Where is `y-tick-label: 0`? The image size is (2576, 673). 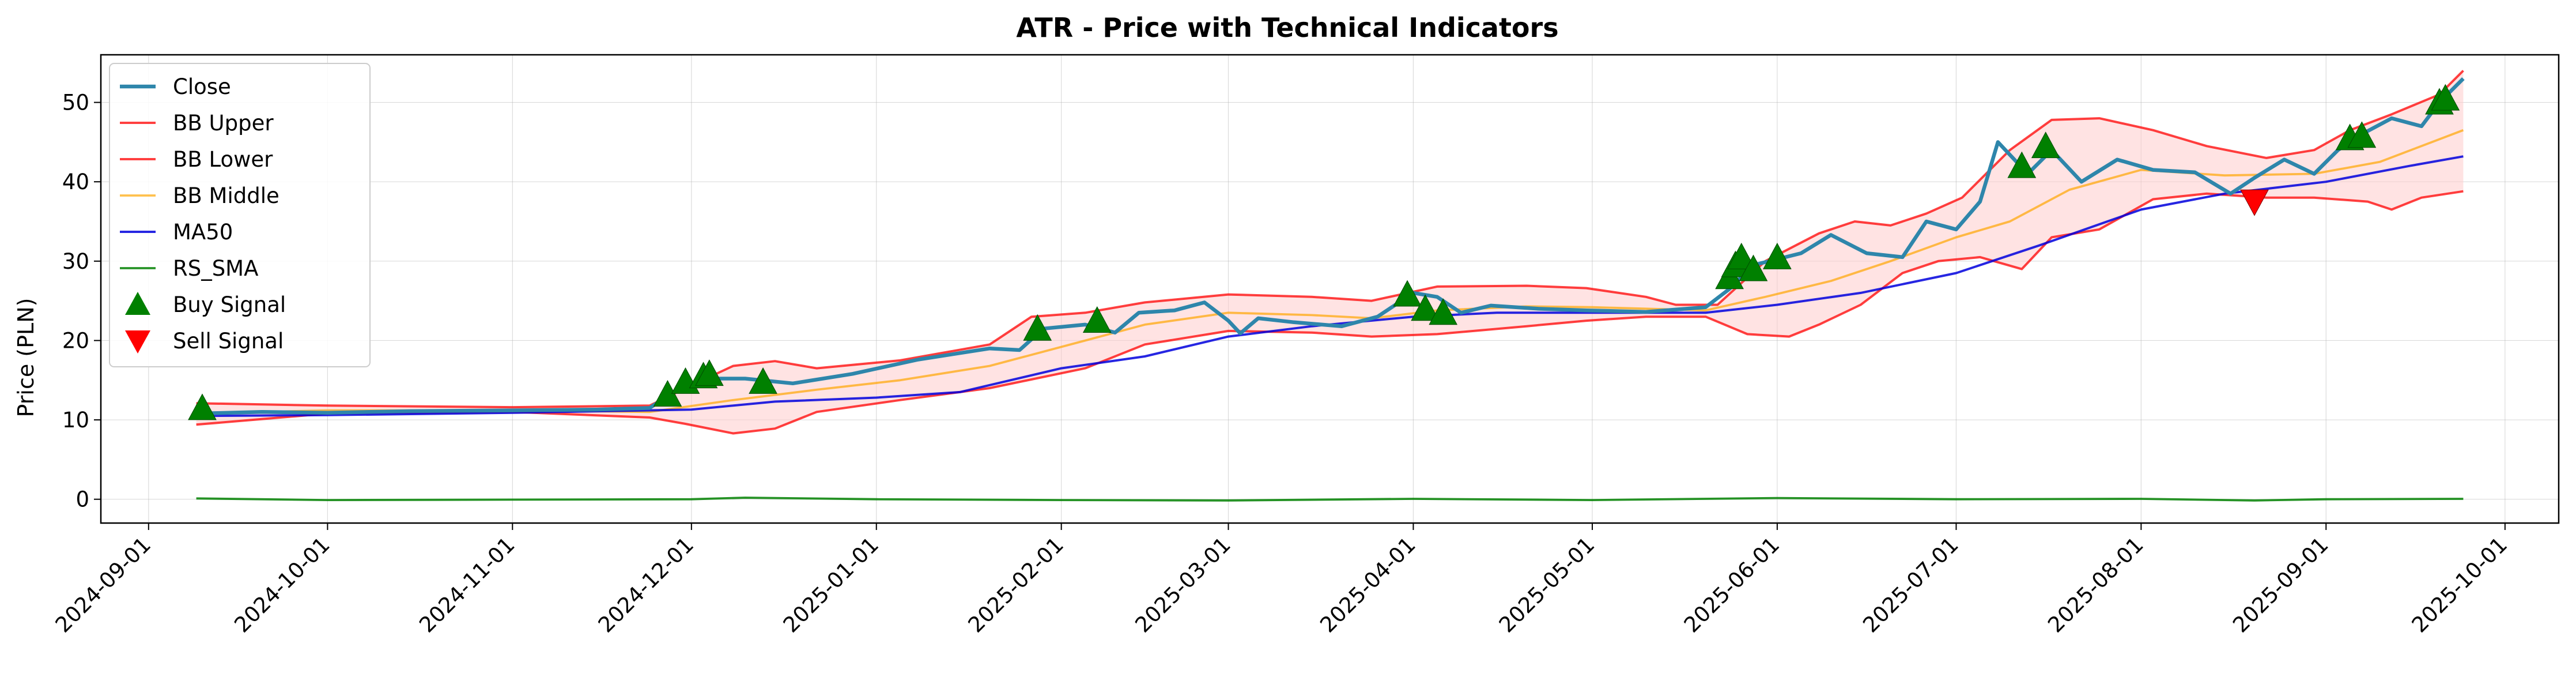
y-tick-label: 0 is located at coordinates (82, 499).